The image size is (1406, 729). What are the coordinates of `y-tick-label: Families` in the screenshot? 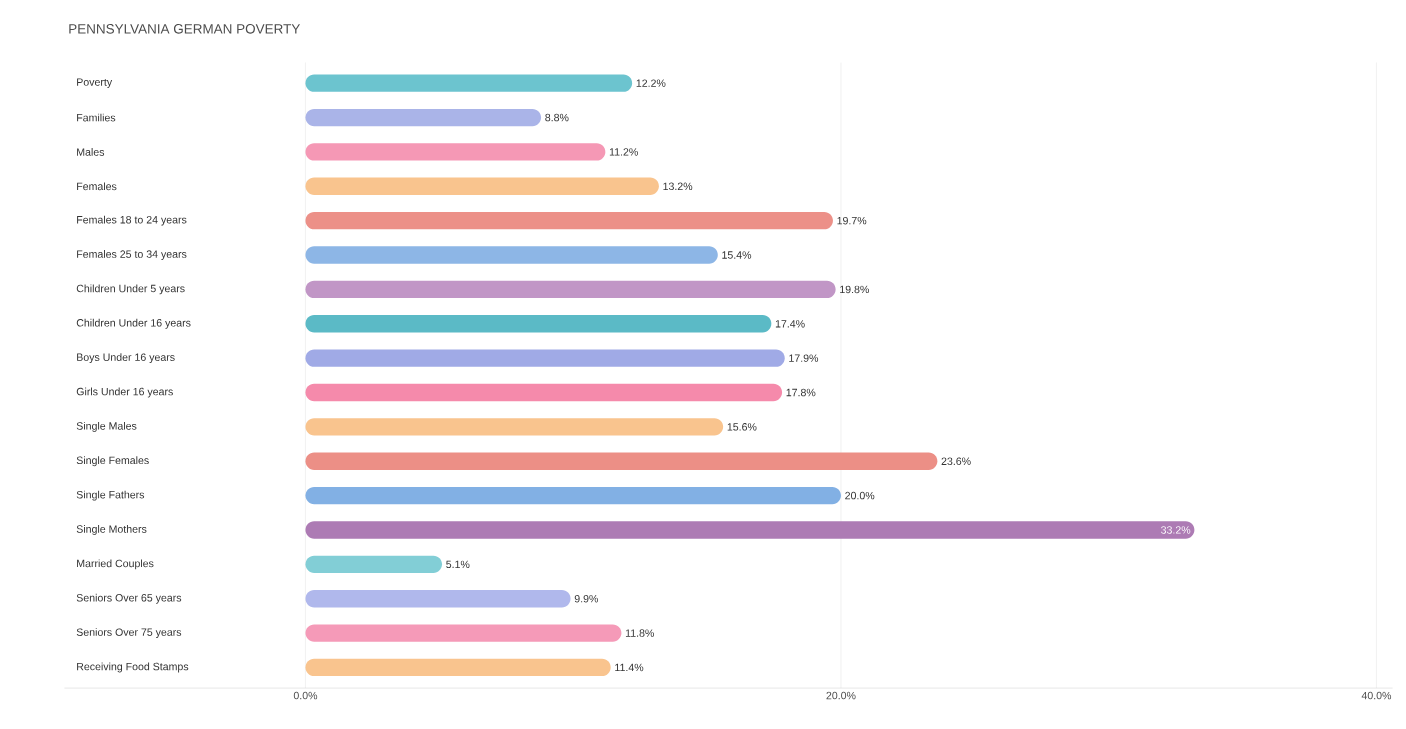 It's located at (96, 117).